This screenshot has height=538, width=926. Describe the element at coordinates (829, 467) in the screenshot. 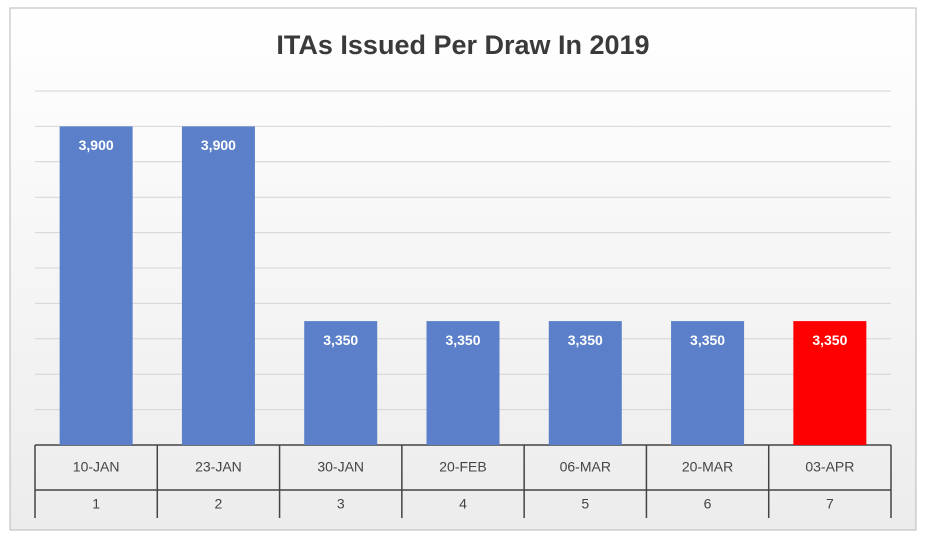

I see `x-tick-label: 03-APR` at that location.